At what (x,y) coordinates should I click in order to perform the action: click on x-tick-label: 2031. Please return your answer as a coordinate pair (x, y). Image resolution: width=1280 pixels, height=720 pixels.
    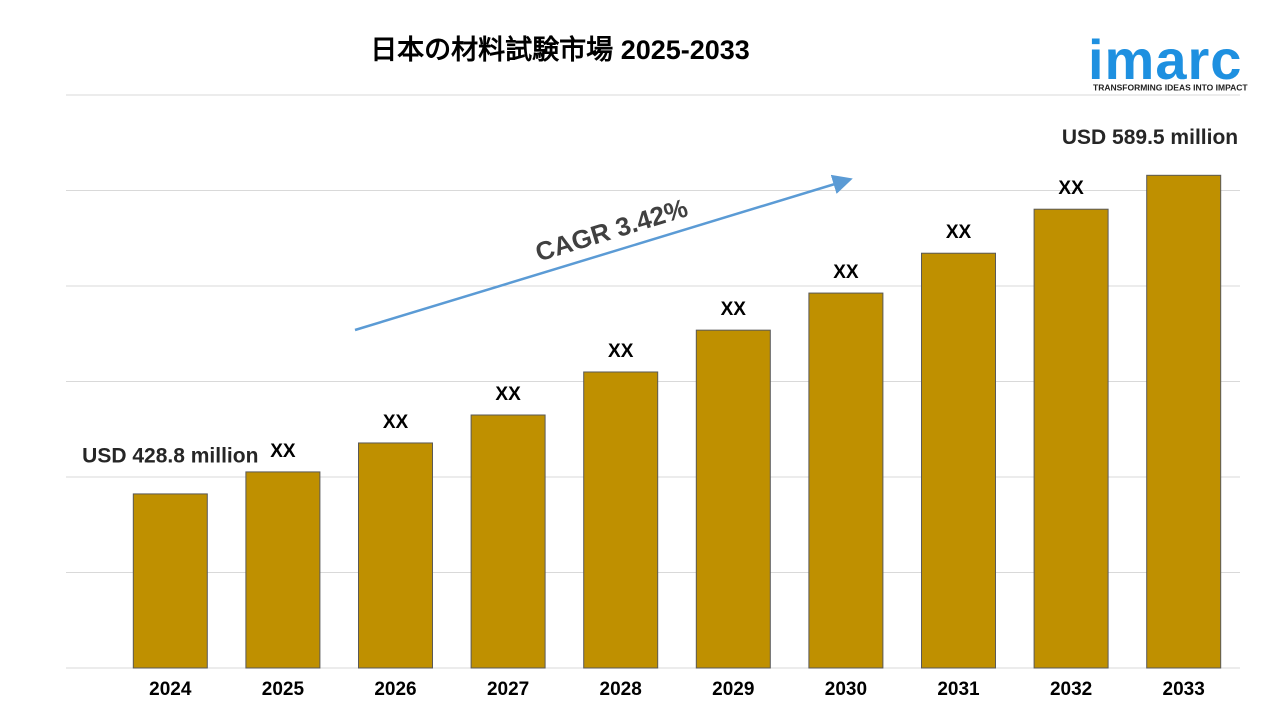
    Looking at the image, I should click on (958, 689).